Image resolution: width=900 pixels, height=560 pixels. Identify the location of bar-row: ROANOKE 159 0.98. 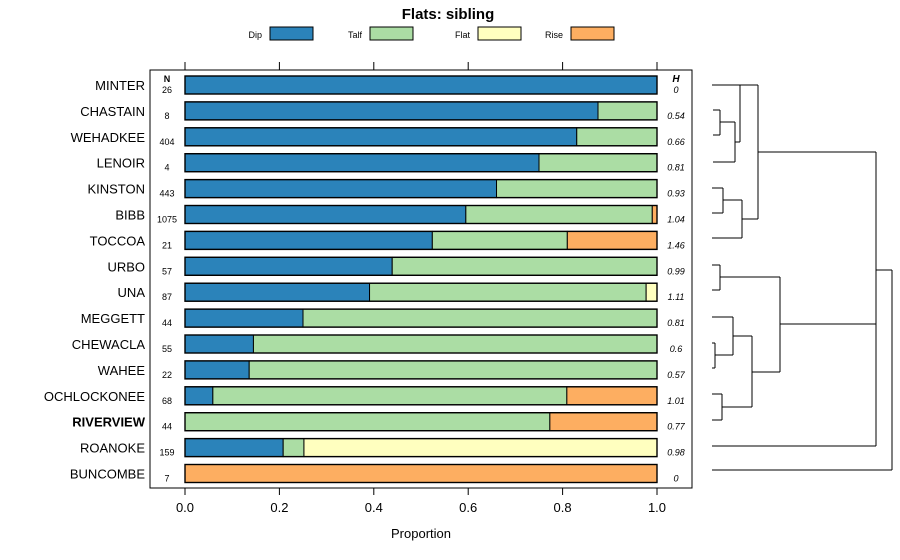
(382, 447).